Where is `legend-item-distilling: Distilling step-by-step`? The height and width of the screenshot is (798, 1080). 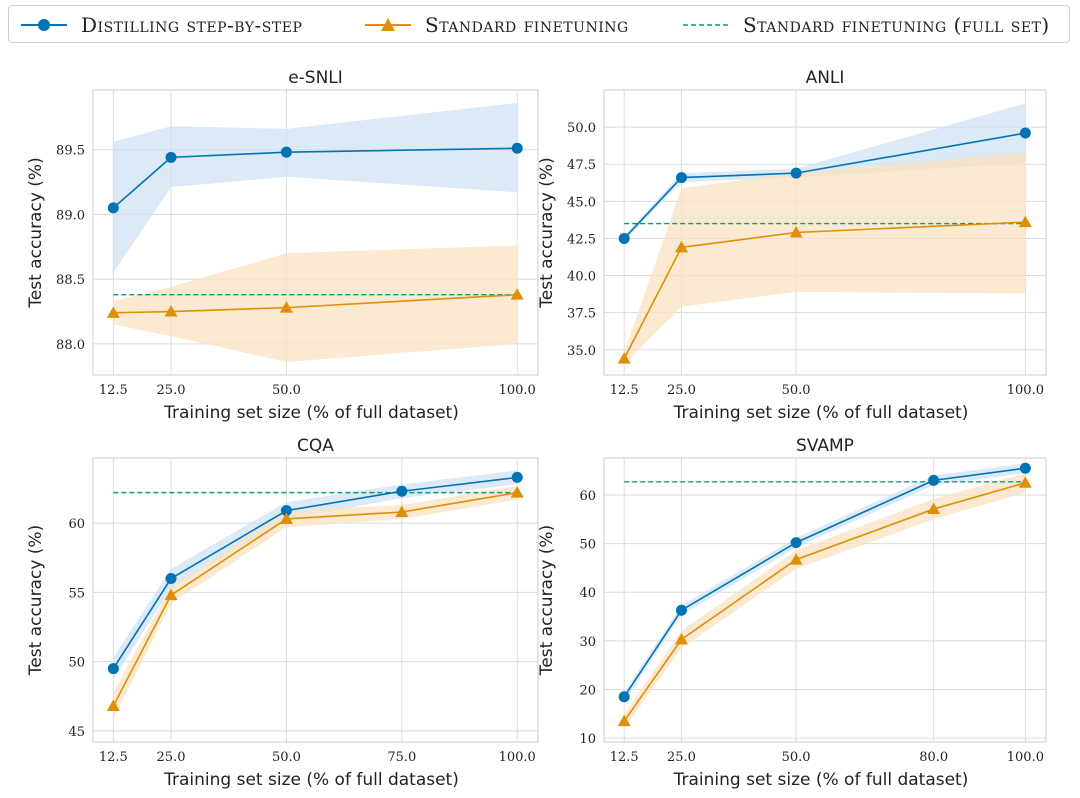
legend-item-distilling: Distilling step-by-step is located at coordinates (160, 25).